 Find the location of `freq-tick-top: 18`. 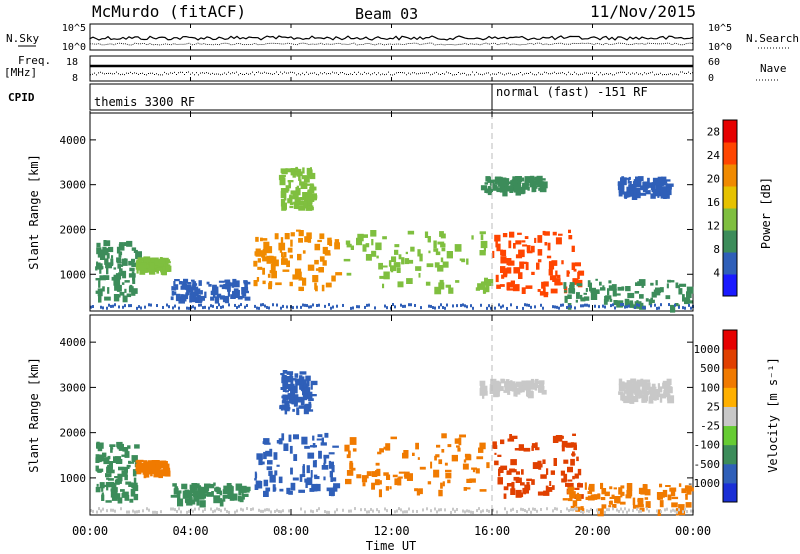

freq-tick-top: 18 is located at coordinates (72, 62).